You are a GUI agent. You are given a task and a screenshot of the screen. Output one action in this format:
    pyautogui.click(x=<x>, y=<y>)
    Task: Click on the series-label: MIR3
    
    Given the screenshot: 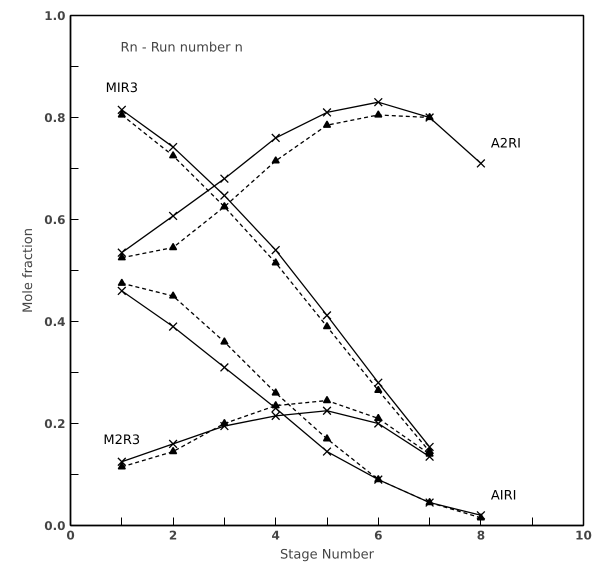 What is the action you would take?
    pyautogui.click(x=122, y=88)
    